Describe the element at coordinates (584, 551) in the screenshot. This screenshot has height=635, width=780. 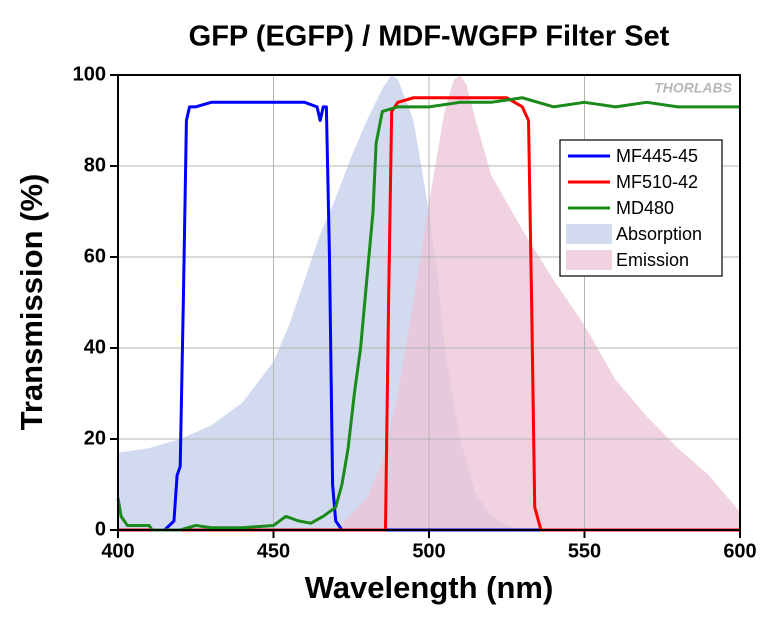
I see `x-tick-label: 550` at that location.